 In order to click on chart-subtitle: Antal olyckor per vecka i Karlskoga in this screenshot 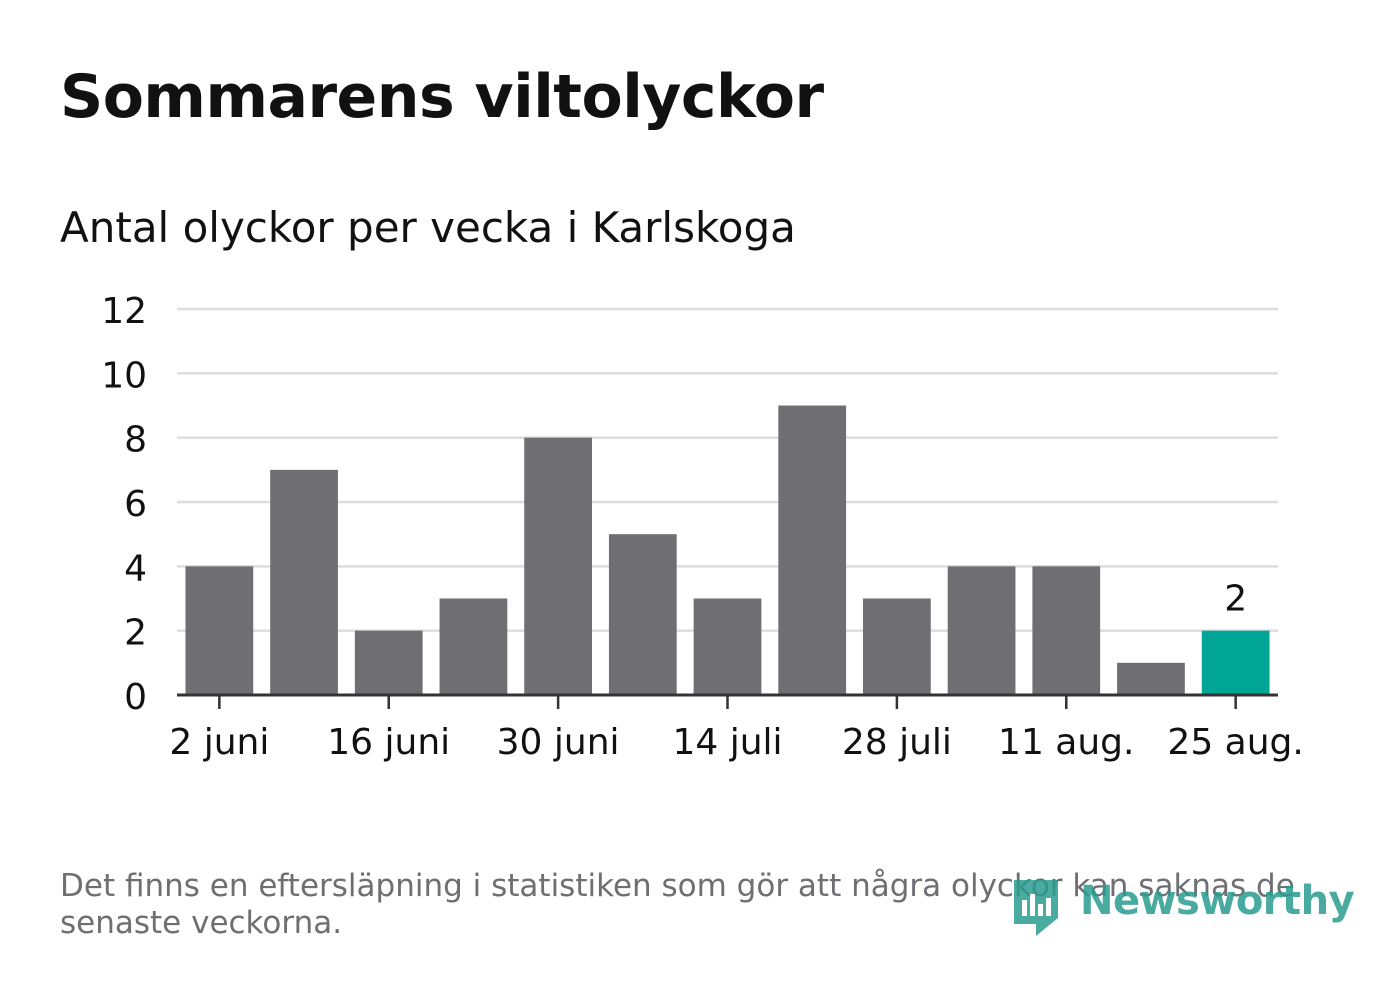, I will do `click(428, 227)`.